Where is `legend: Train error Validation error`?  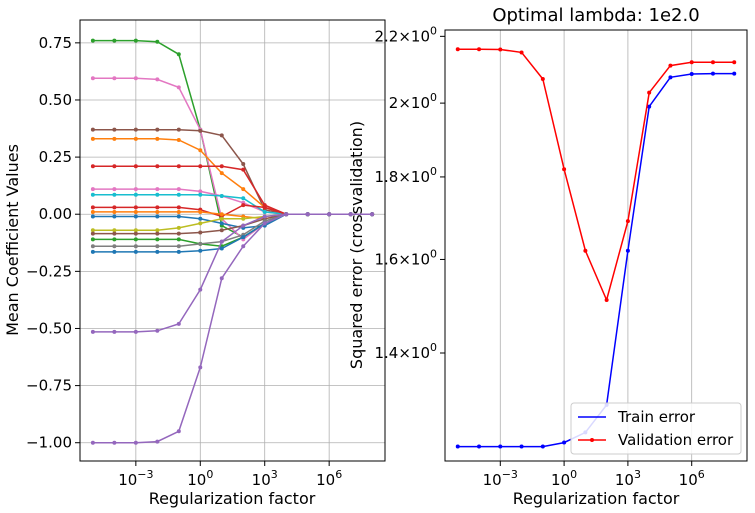
legend: Train error Validation error is located at coordinates (656, 428).